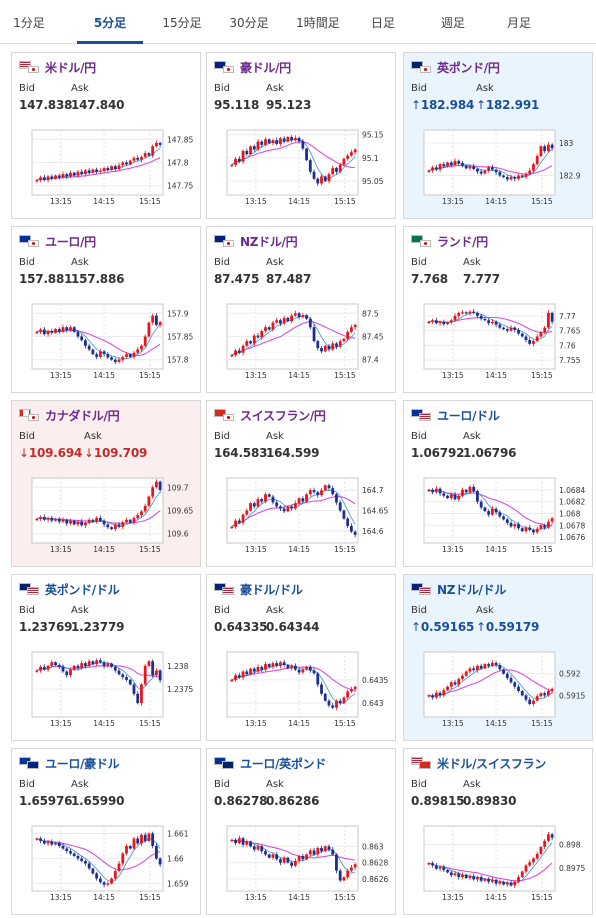  I want to click on tab-7: 月足, so click(518, 23).